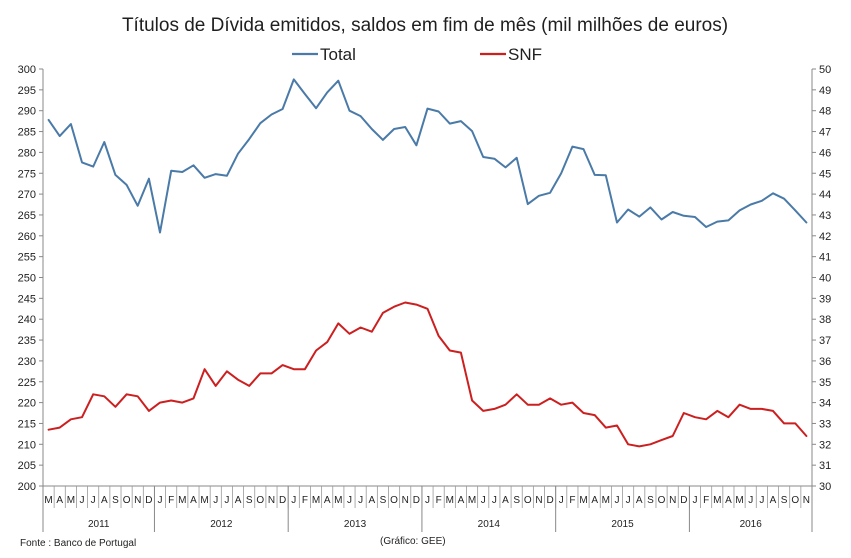 The image size is (851, 558). Describe the element at coordinates (825, 237) in the screenshot. I see `y-right-tick-label: 42` at that location.